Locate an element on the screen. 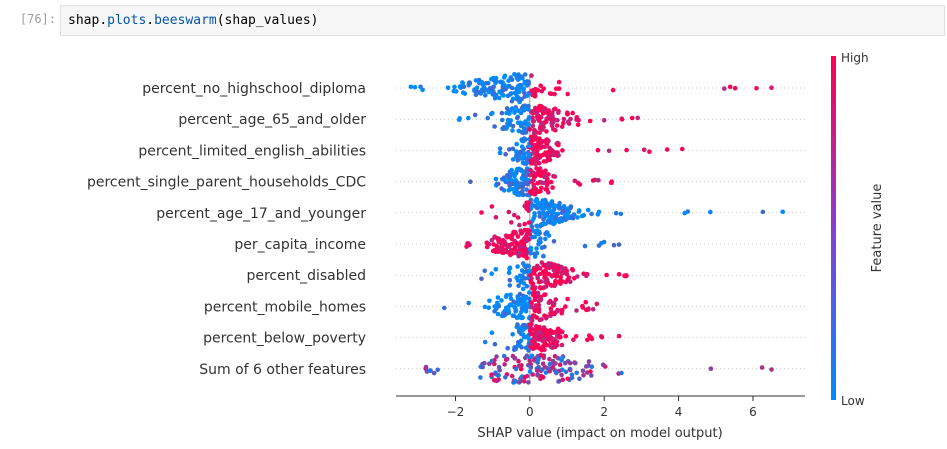 This screenshot has width=947, height=449. x-tick-label: 2 is located at coordinates (604, 412).